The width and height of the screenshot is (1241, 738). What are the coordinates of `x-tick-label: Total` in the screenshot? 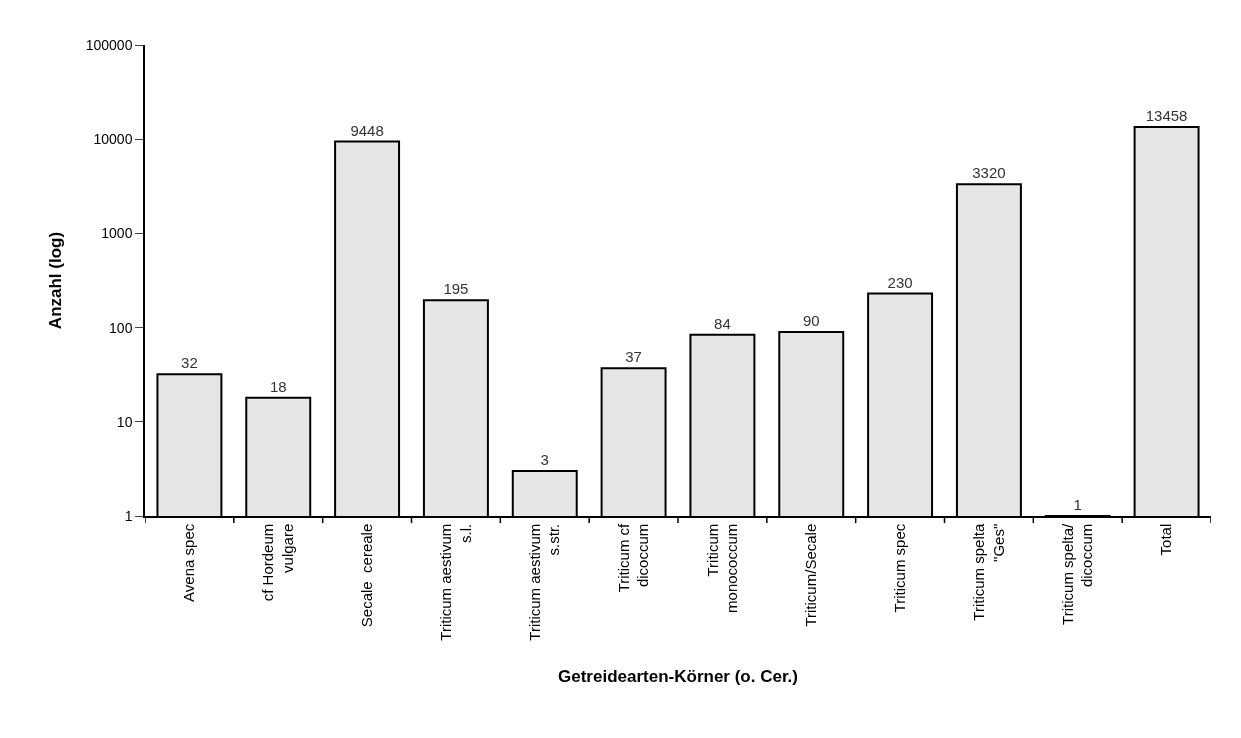 It's located at (1166, 539).